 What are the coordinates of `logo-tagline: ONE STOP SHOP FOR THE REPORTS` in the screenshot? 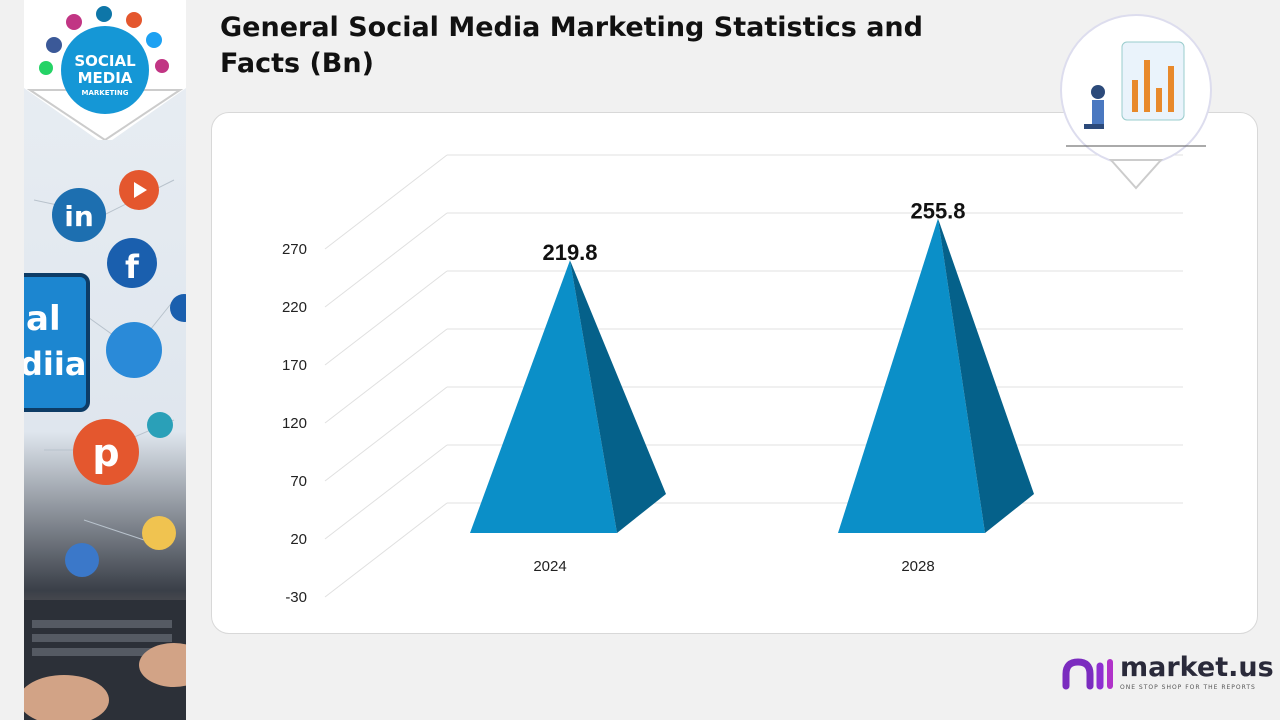 It's located at (1188, 687).